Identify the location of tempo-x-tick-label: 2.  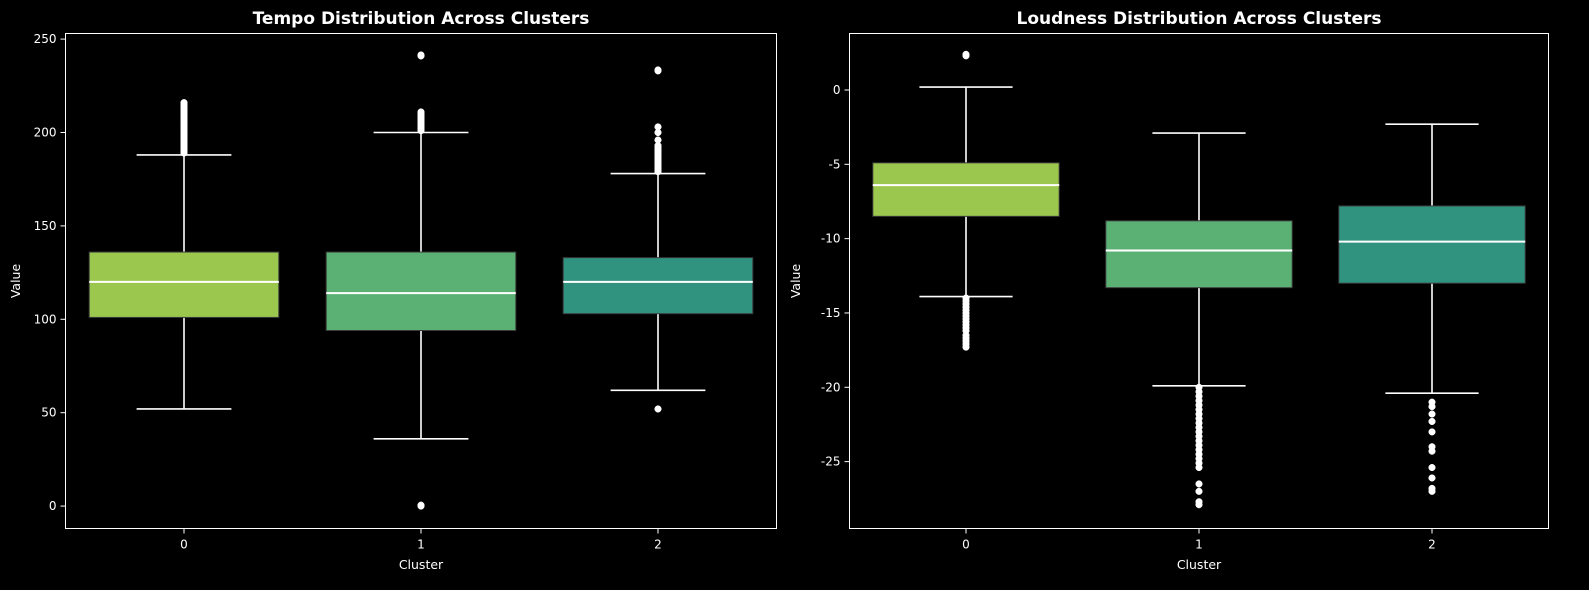
(658, 545).